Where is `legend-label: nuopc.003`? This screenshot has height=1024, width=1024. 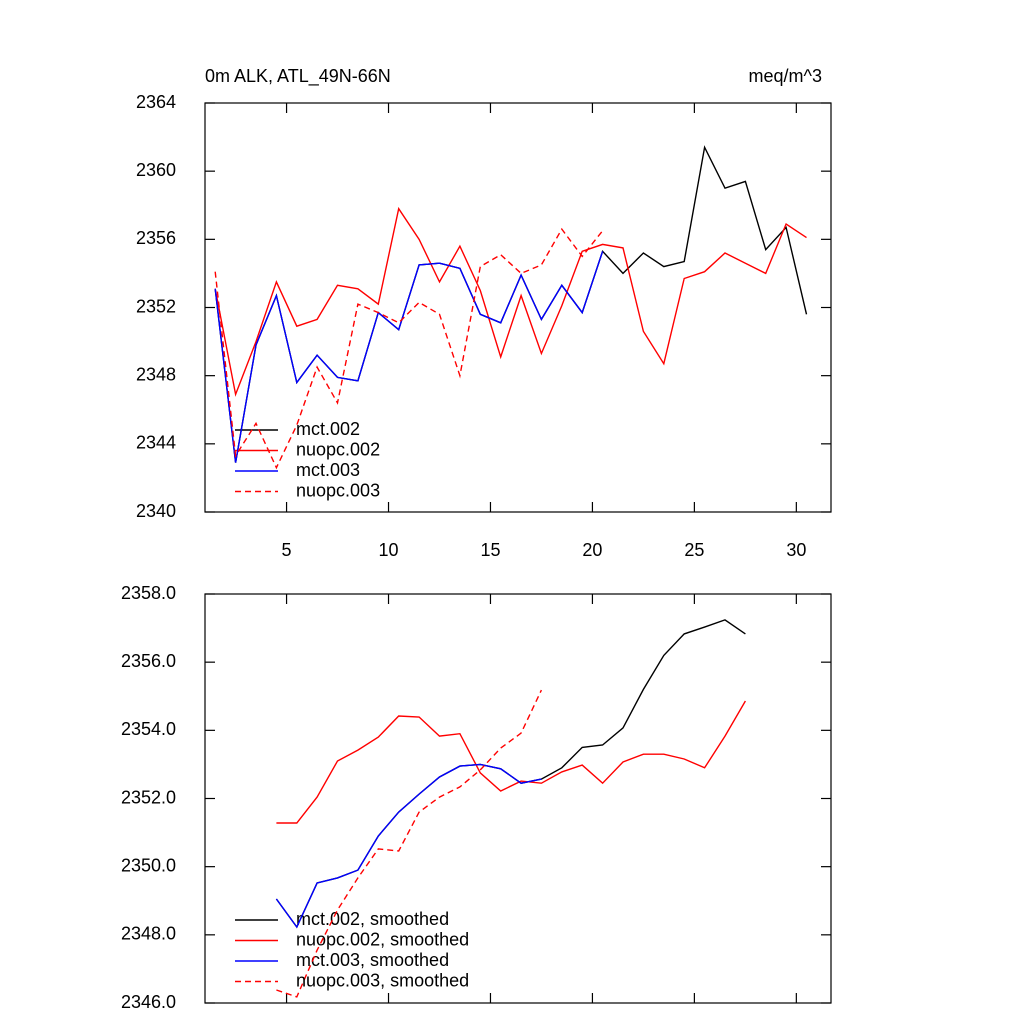 legend-label: nuopc.003 is located at coordinates (338, 490).